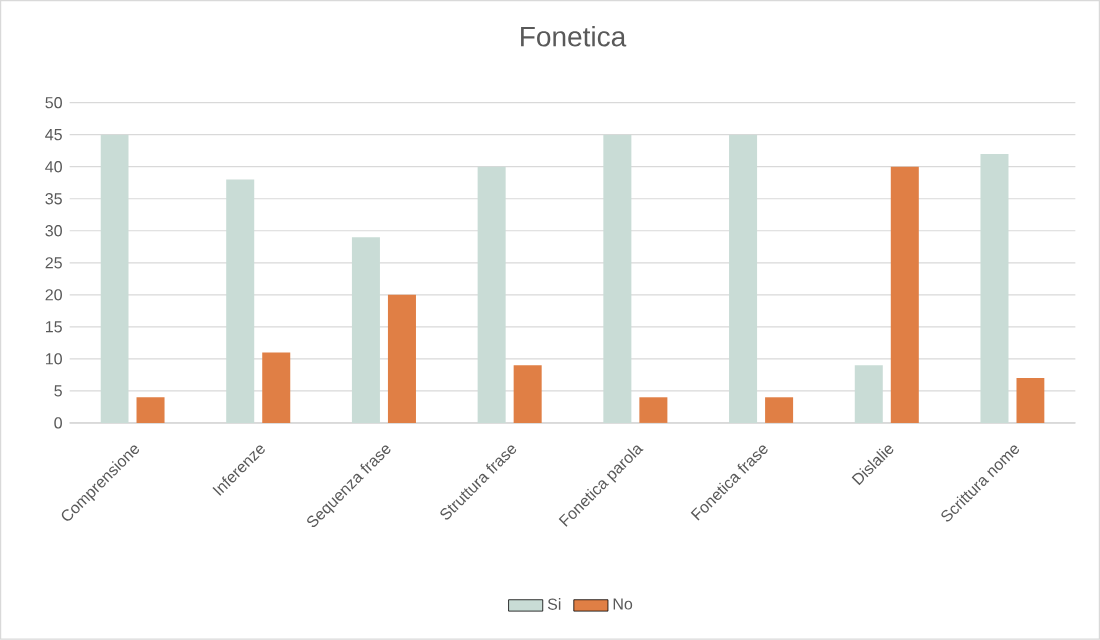 Image resolution: width=1100 pixels, height=640 pixels. What do you see at coordinates (53, 103) in the screenshot?
I see `y-tick-label: 50` at bounding box center [53, 103].